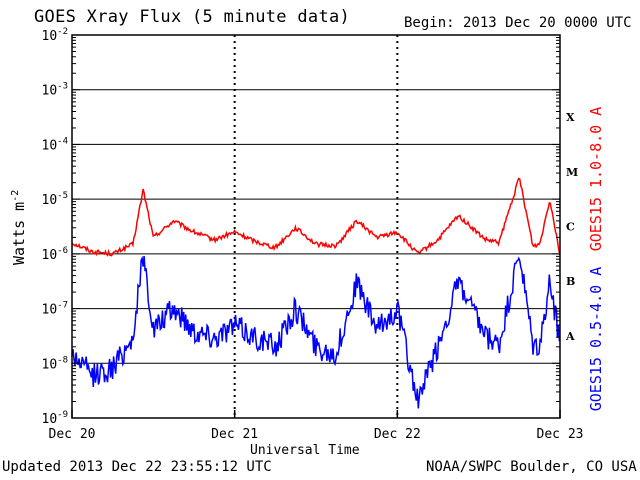 The height and width of the screenshot is (480, 640). I want to click on y-tick-label-exponent: -7, so click(62, 306).